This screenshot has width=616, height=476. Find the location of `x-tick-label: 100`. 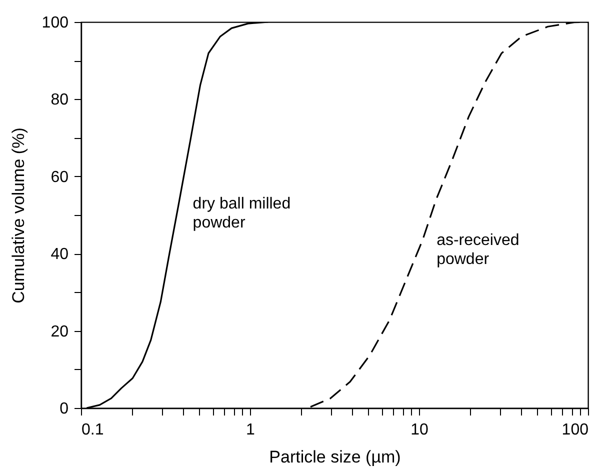

x-tick-label: 100 is located at coordinates (575, 430).